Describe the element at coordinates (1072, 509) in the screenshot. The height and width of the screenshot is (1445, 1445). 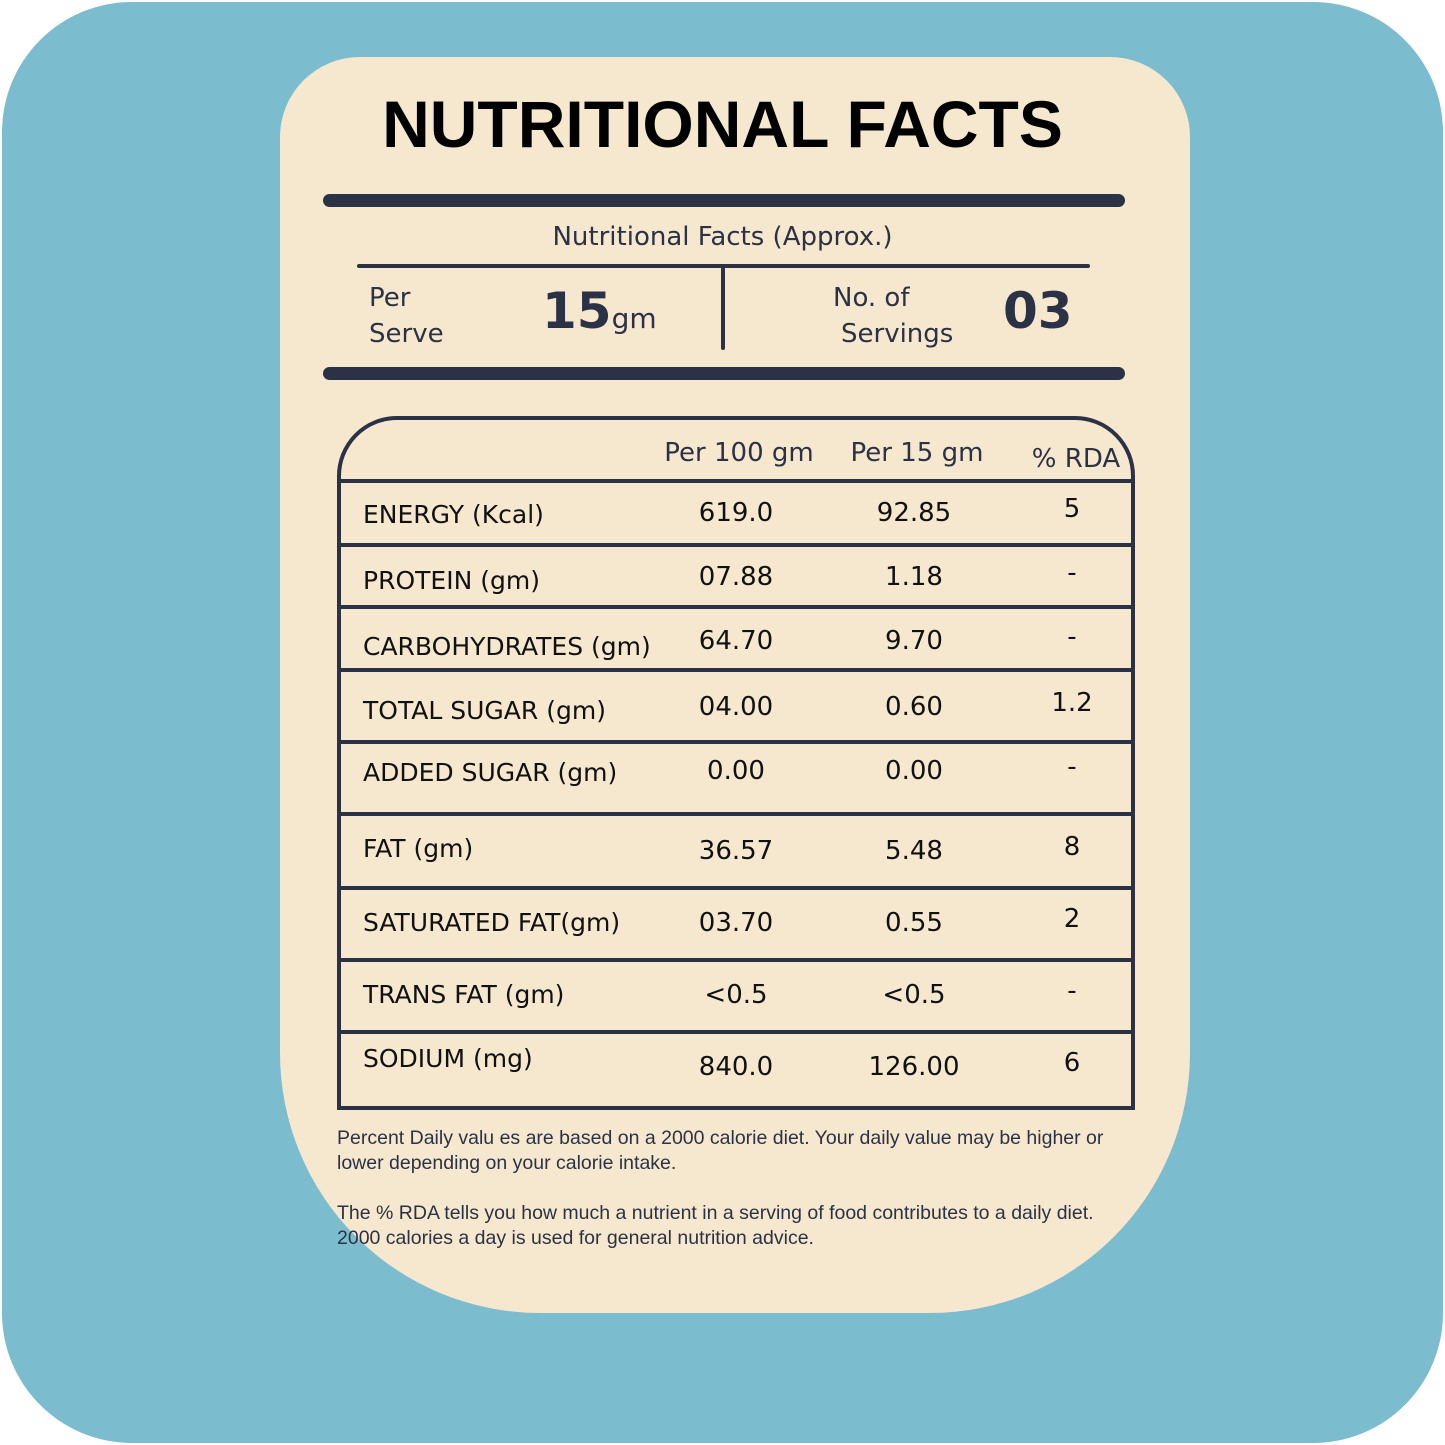
I see `value-rda: 5` at that location.